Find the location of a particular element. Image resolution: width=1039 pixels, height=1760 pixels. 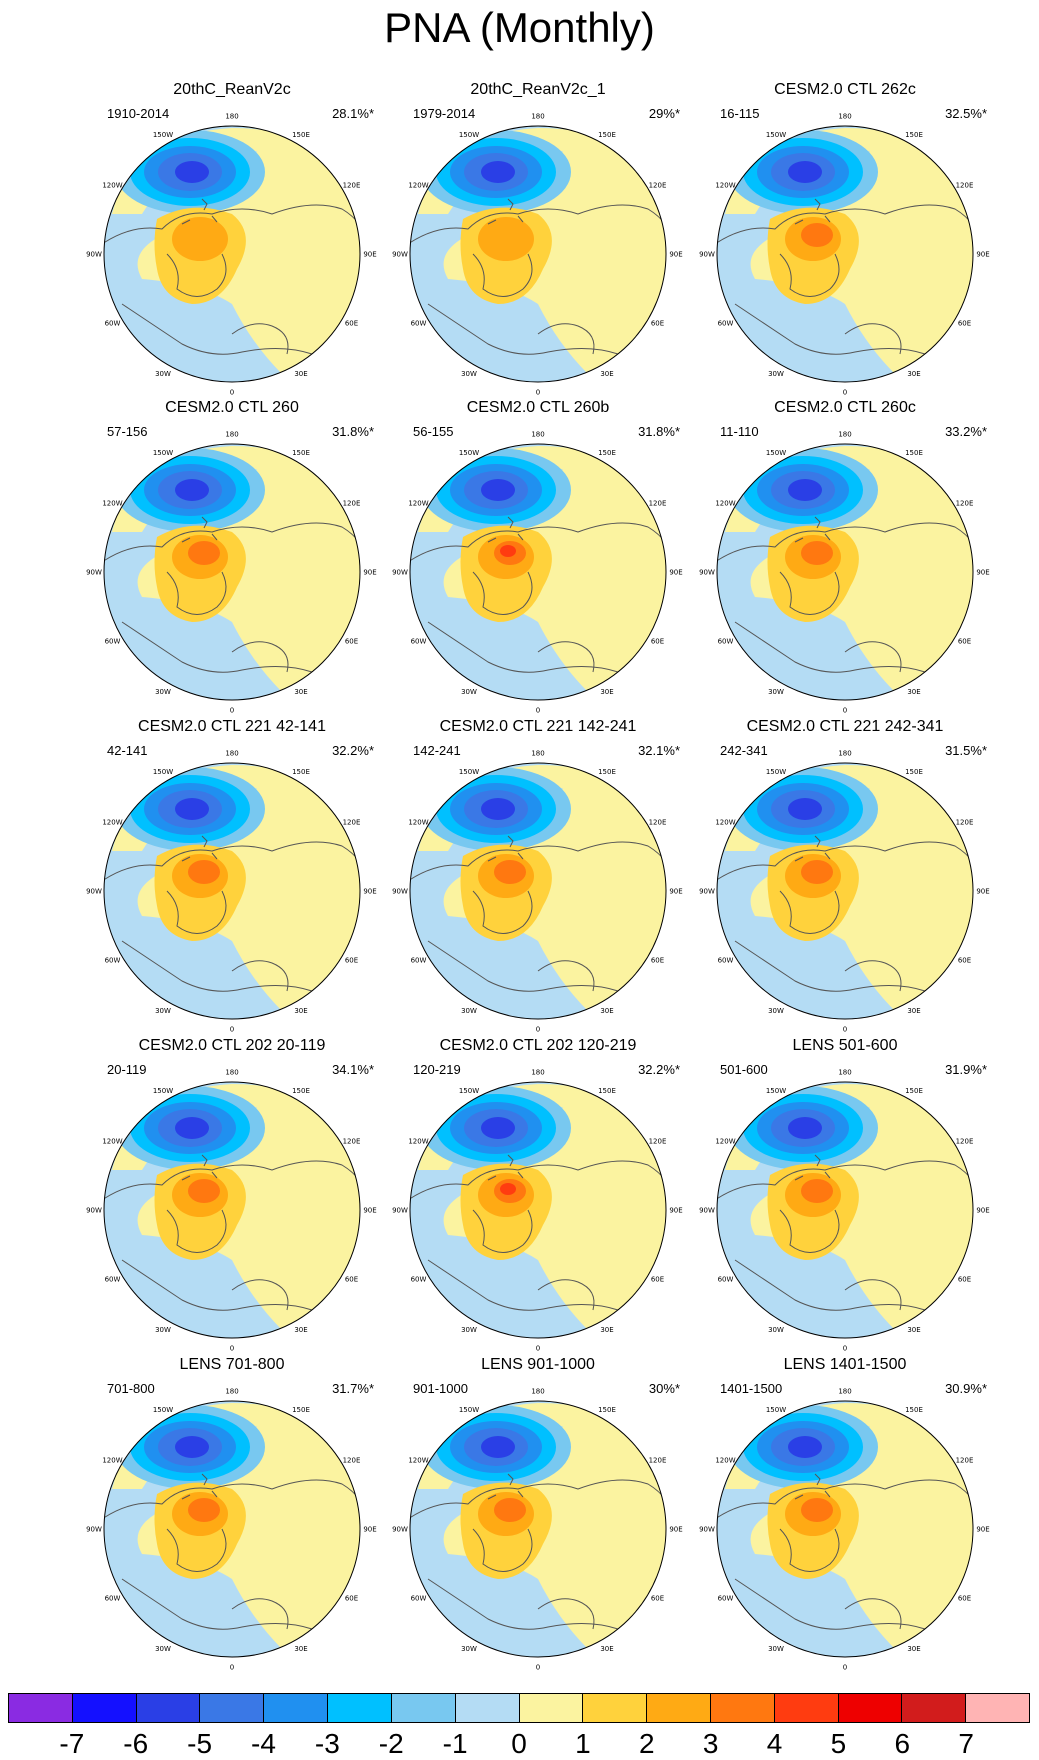

panel-title: LENS 701-800 is located at coordinates (232, 1364).